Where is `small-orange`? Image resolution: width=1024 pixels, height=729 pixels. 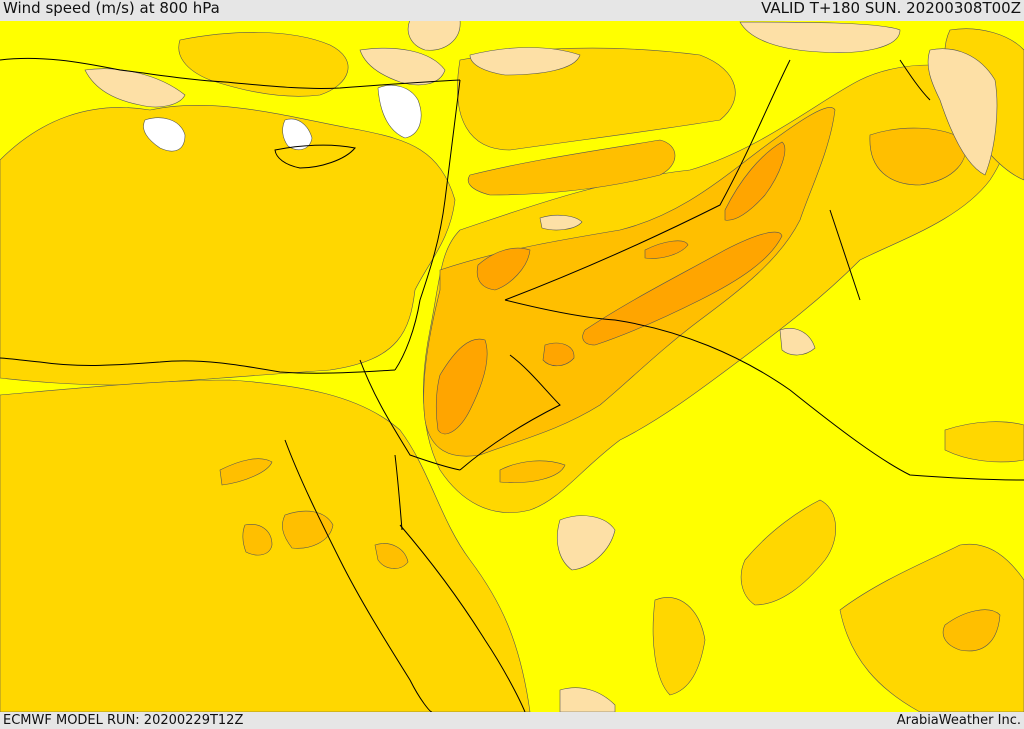 small-orange is located at coordinates (666, 249).